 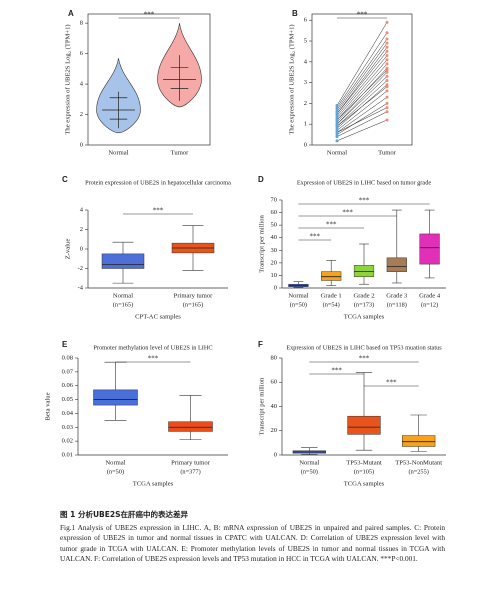 What do you see at coordinates (305, 82) in the screenshot?
I see `y-tick-label: 3` at bounding box center [305, 82].